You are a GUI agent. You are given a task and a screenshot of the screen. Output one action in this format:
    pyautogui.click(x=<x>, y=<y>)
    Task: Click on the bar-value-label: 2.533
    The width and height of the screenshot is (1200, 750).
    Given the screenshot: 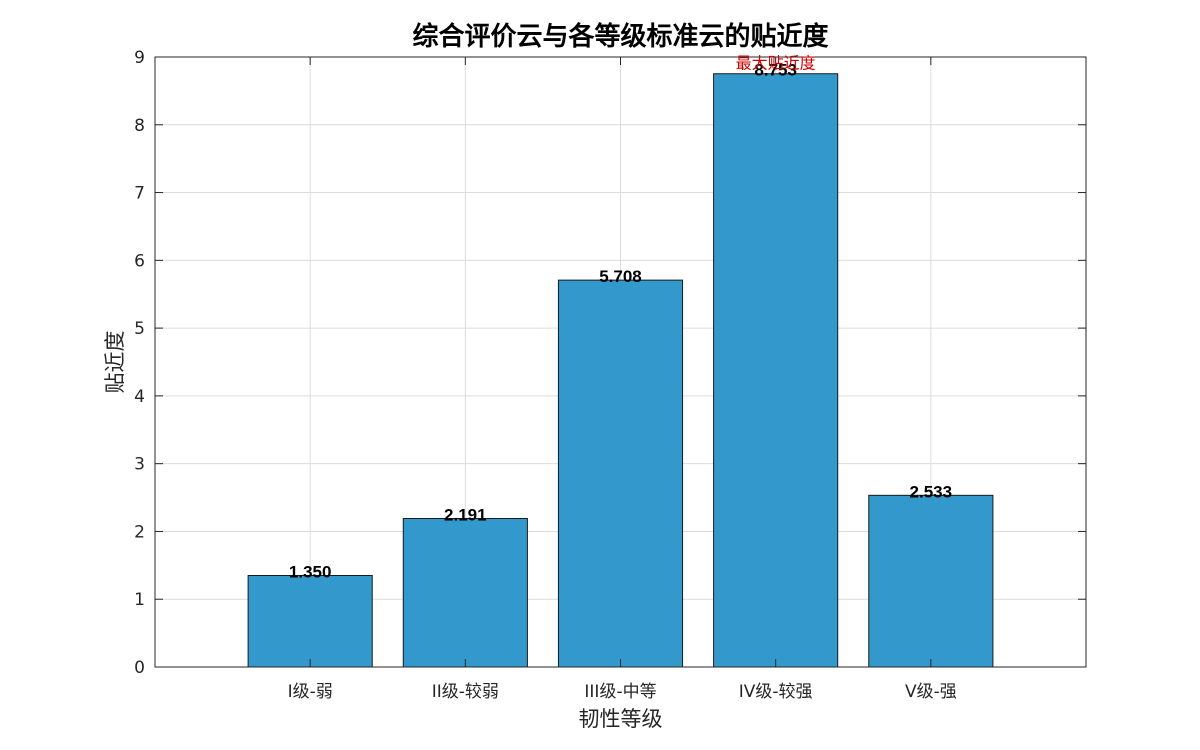 What is the action you would take?
    pyautogui.click(x=931, y=491)
    